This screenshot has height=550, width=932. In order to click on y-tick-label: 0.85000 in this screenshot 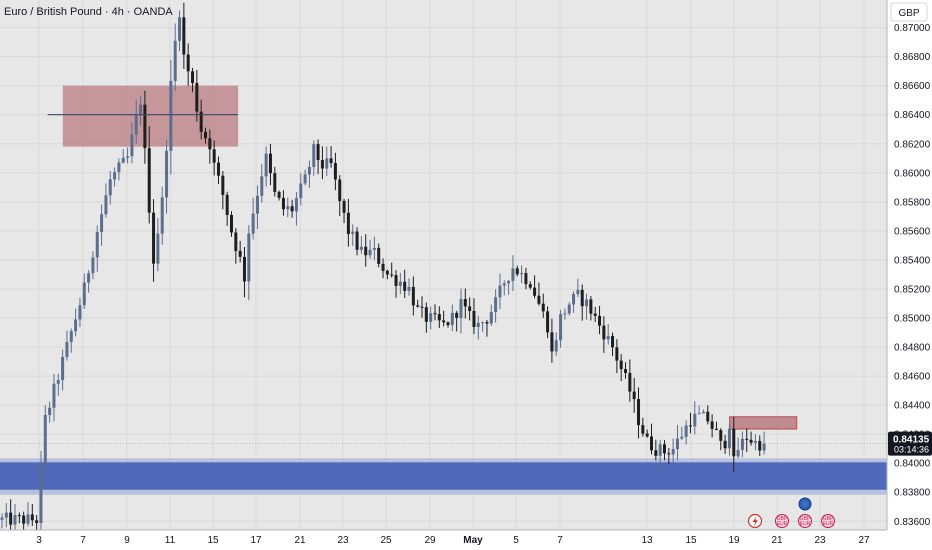, I will do `click(912, 319)`.